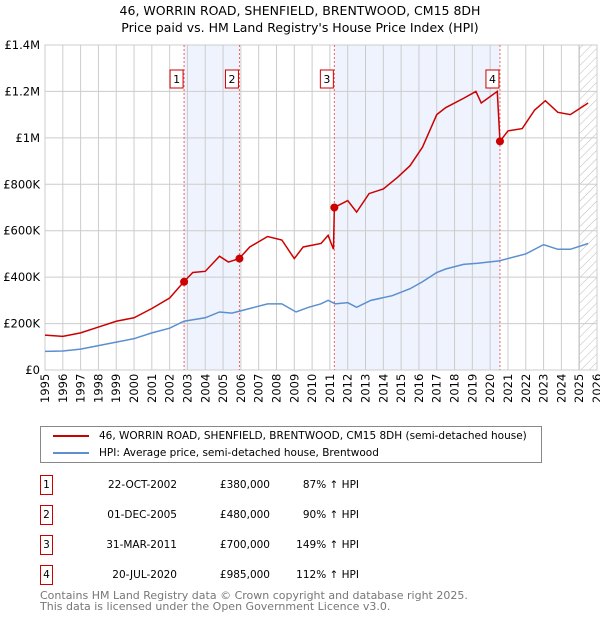  I want to click on y-tick-label: £600K, so click(21, 231).